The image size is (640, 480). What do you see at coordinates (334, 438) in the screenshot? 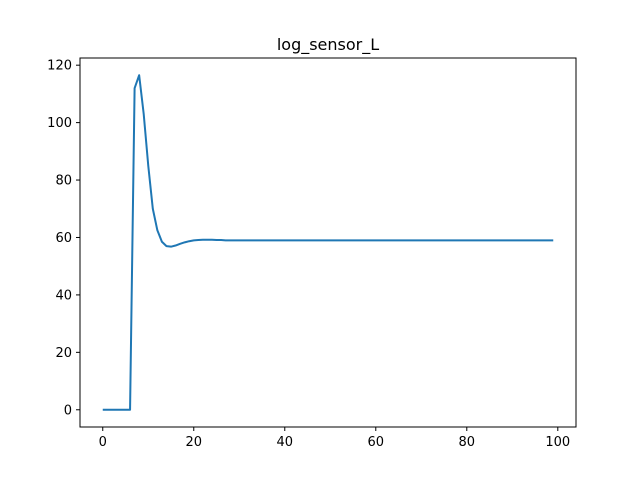
I see `x-axis-ticks: 0 20 40 60 80 100` at bounding box center [334, 438].